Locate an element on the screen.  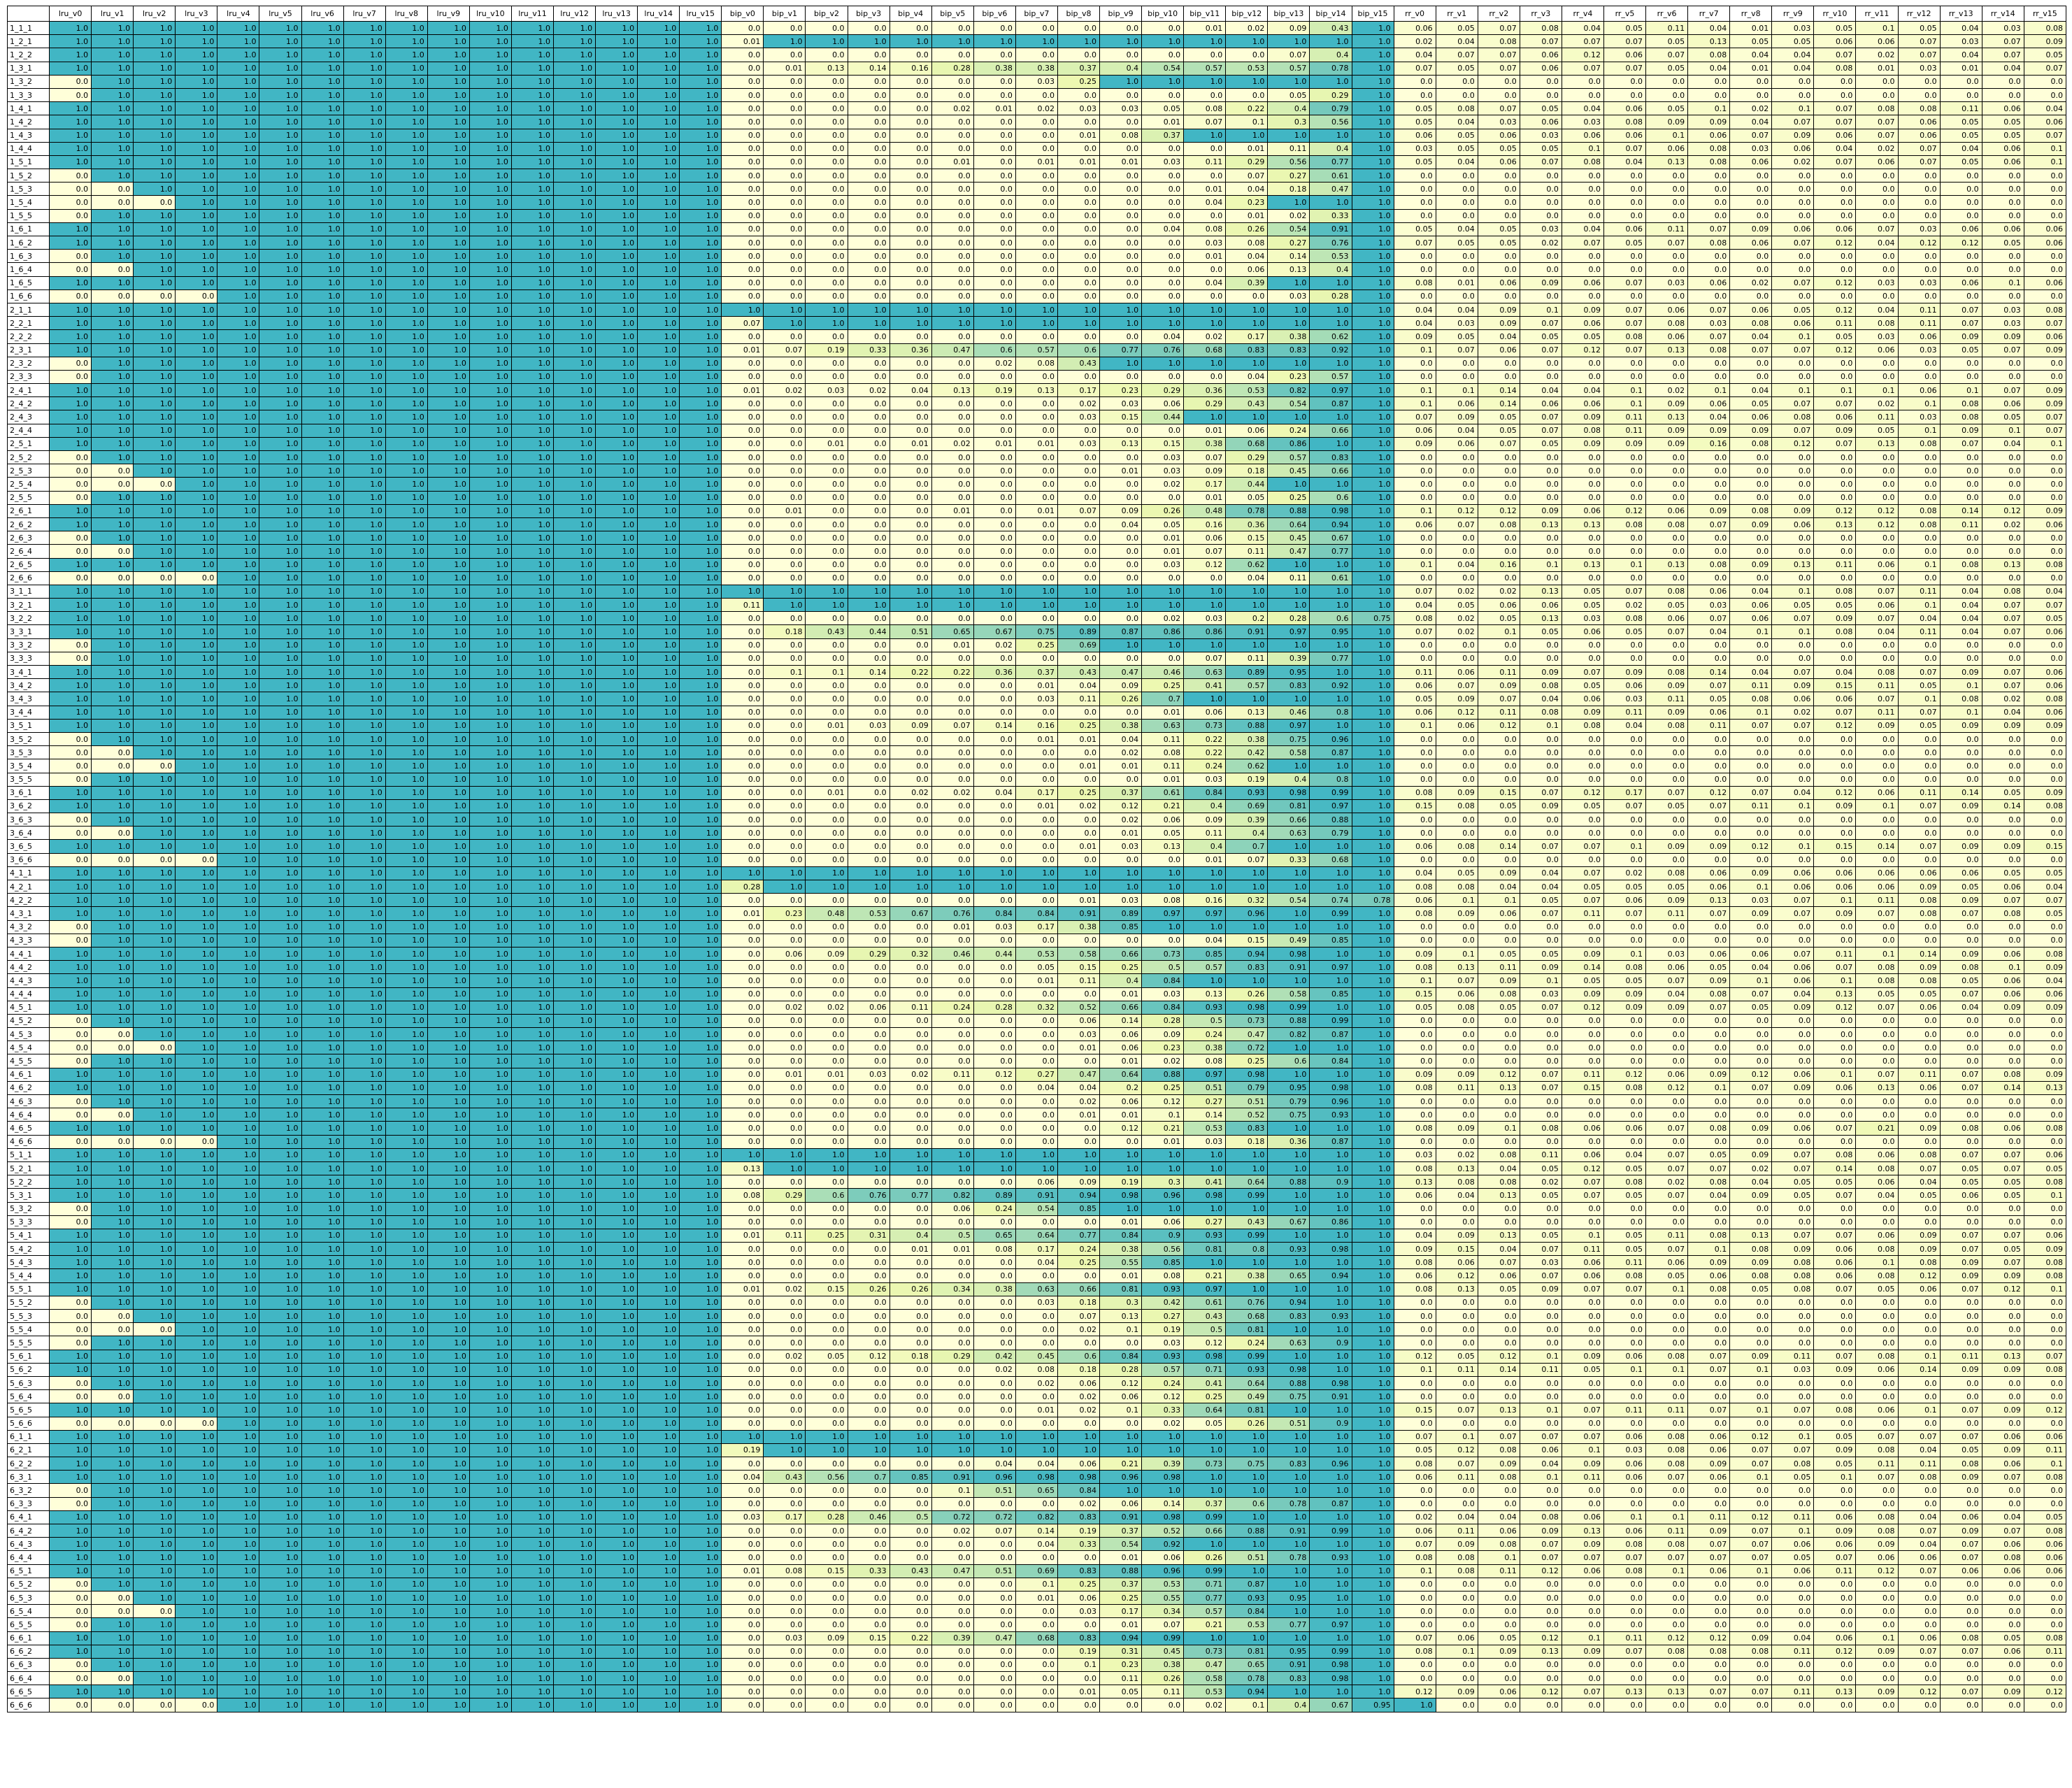
heatmap-cell: 0.51 is located at coordinates (910, 631).